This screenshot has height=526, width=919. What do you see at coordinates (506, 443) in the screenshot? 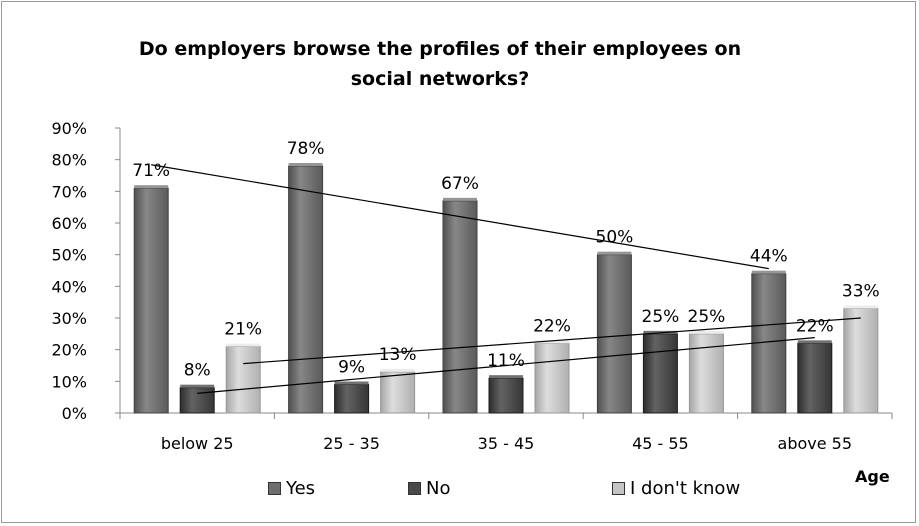
I see `x-tick-label: 35 - 45` at bounding box center [506, 443].